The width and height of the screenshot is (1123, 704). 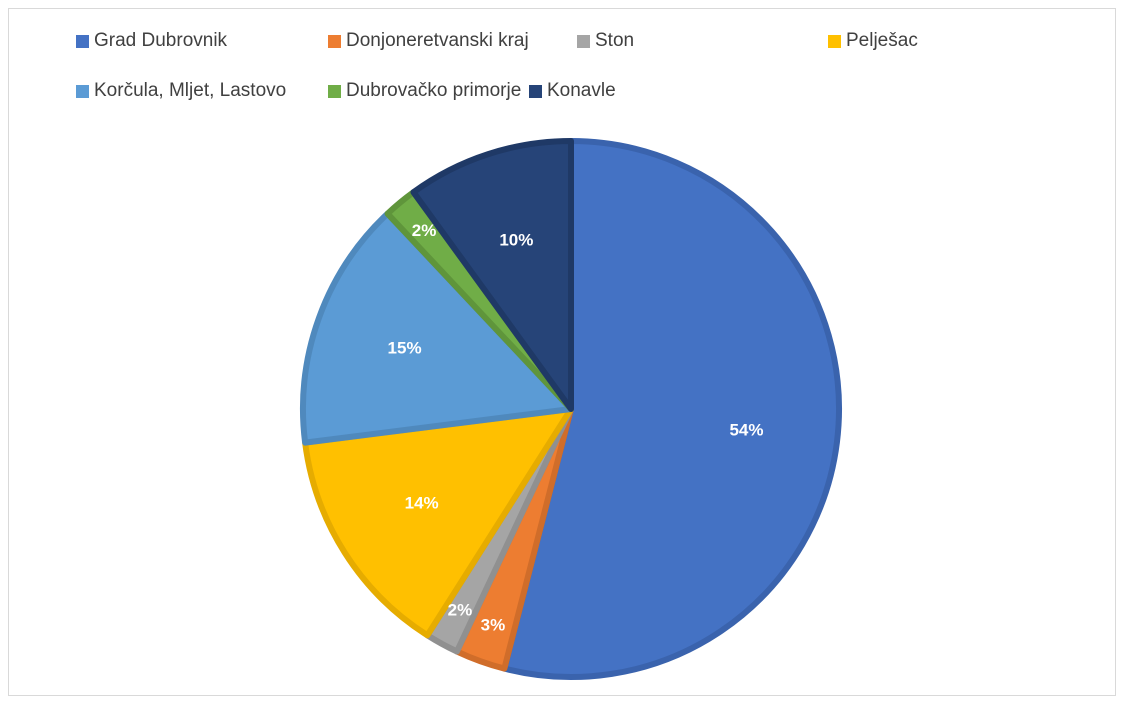 What do you see at coordinates (190, 90) in the screenshot?
I see `legend-label: Korčula, Mljet, Lastovo` at bounding box center [190, 90].